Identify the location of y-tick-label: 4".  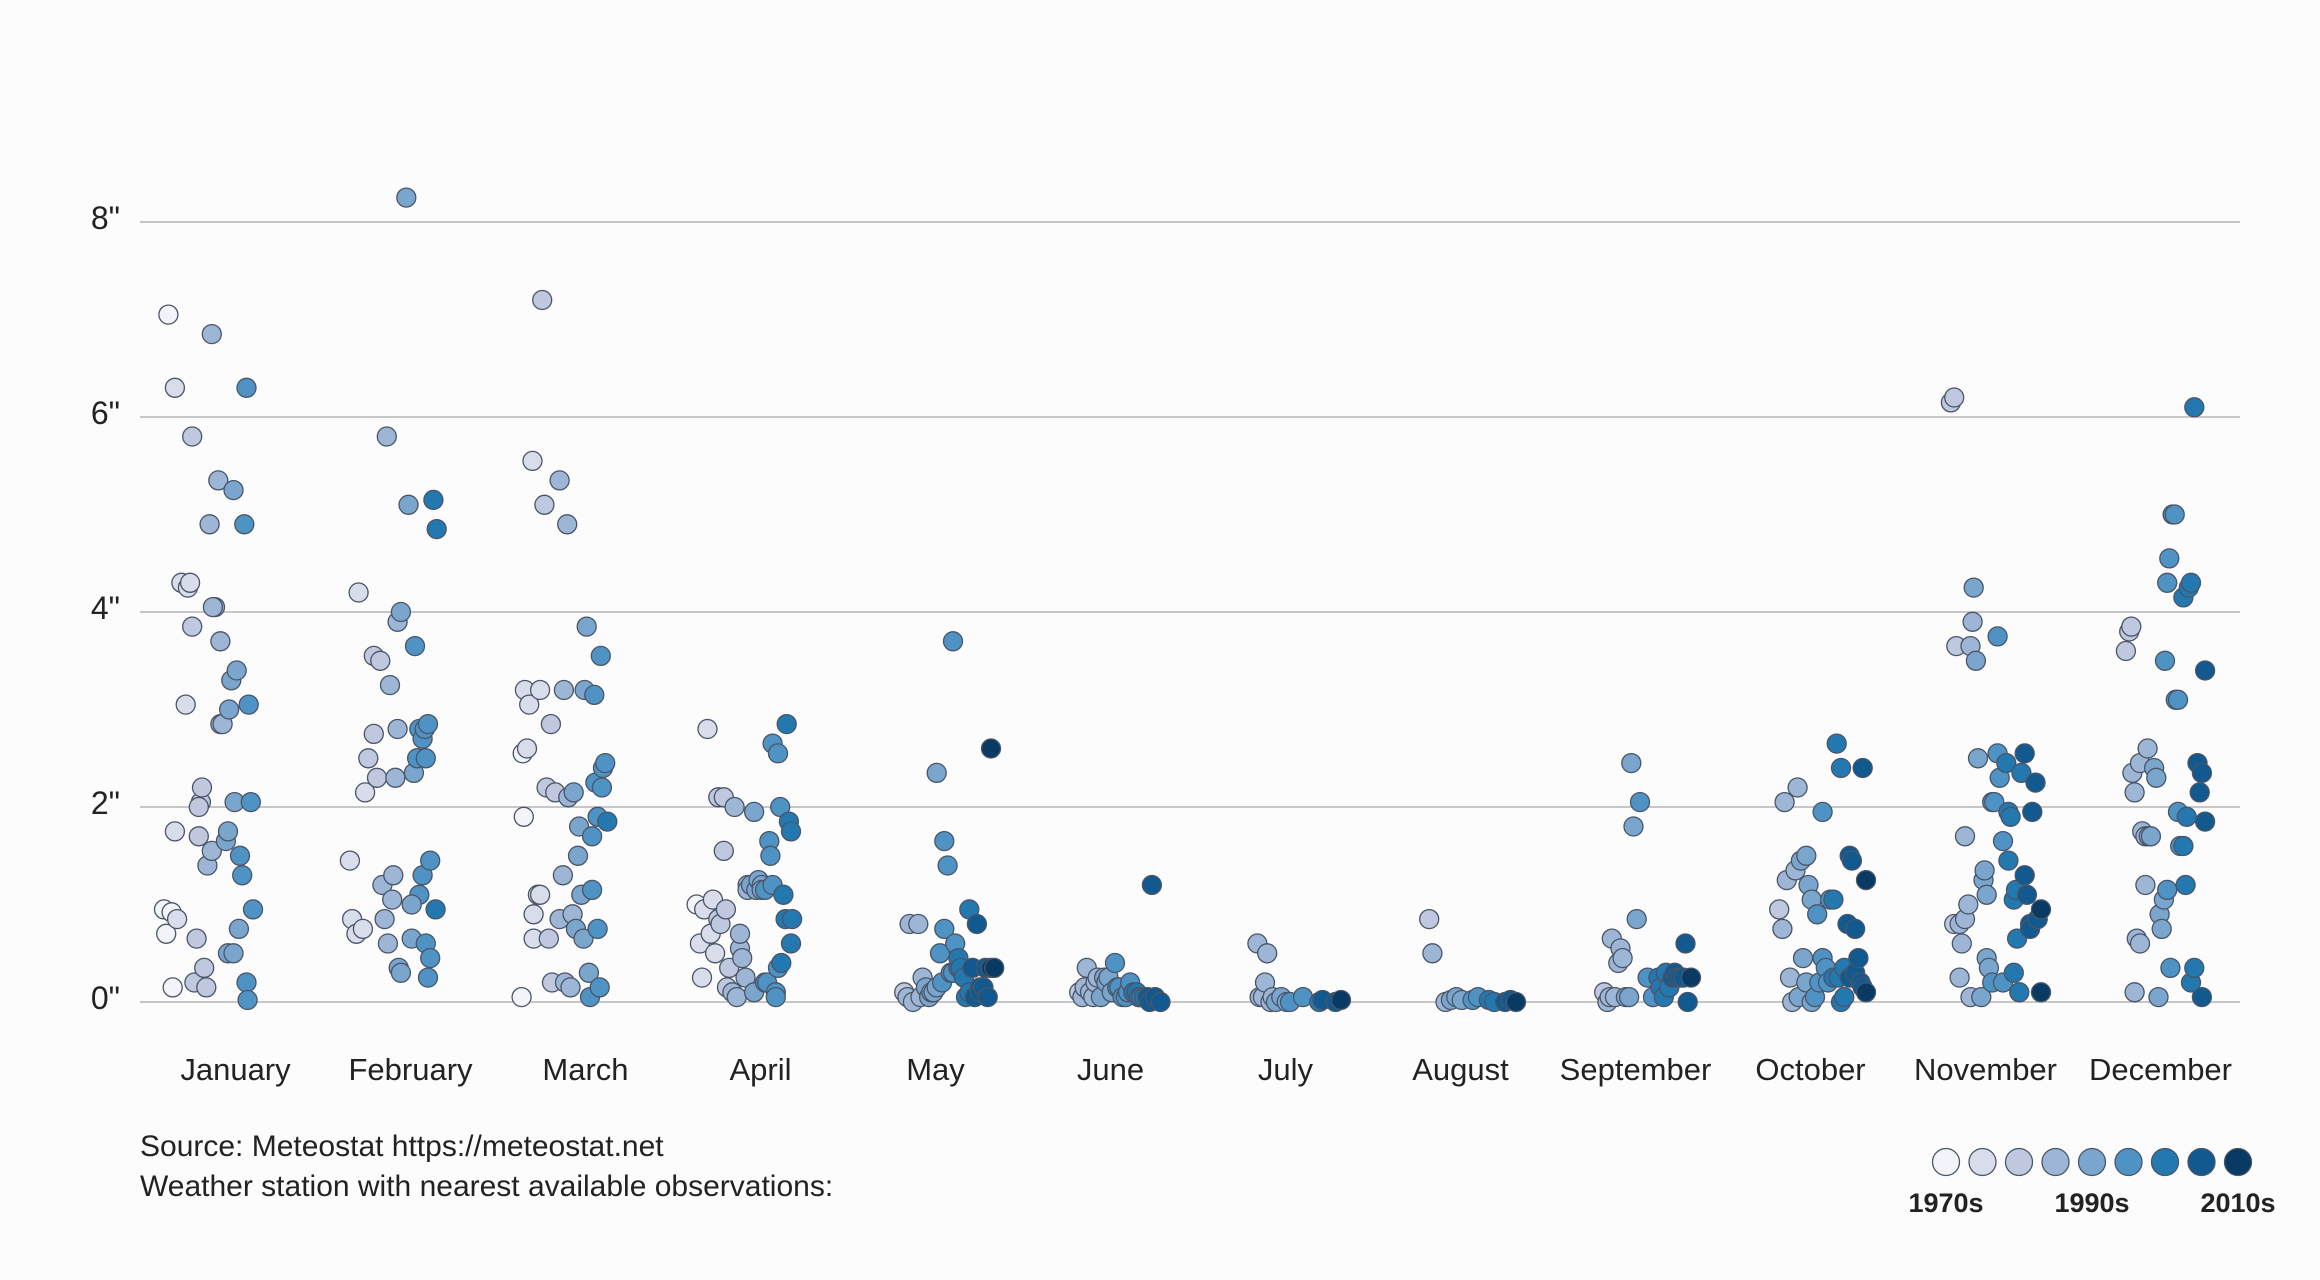
(105, 608).